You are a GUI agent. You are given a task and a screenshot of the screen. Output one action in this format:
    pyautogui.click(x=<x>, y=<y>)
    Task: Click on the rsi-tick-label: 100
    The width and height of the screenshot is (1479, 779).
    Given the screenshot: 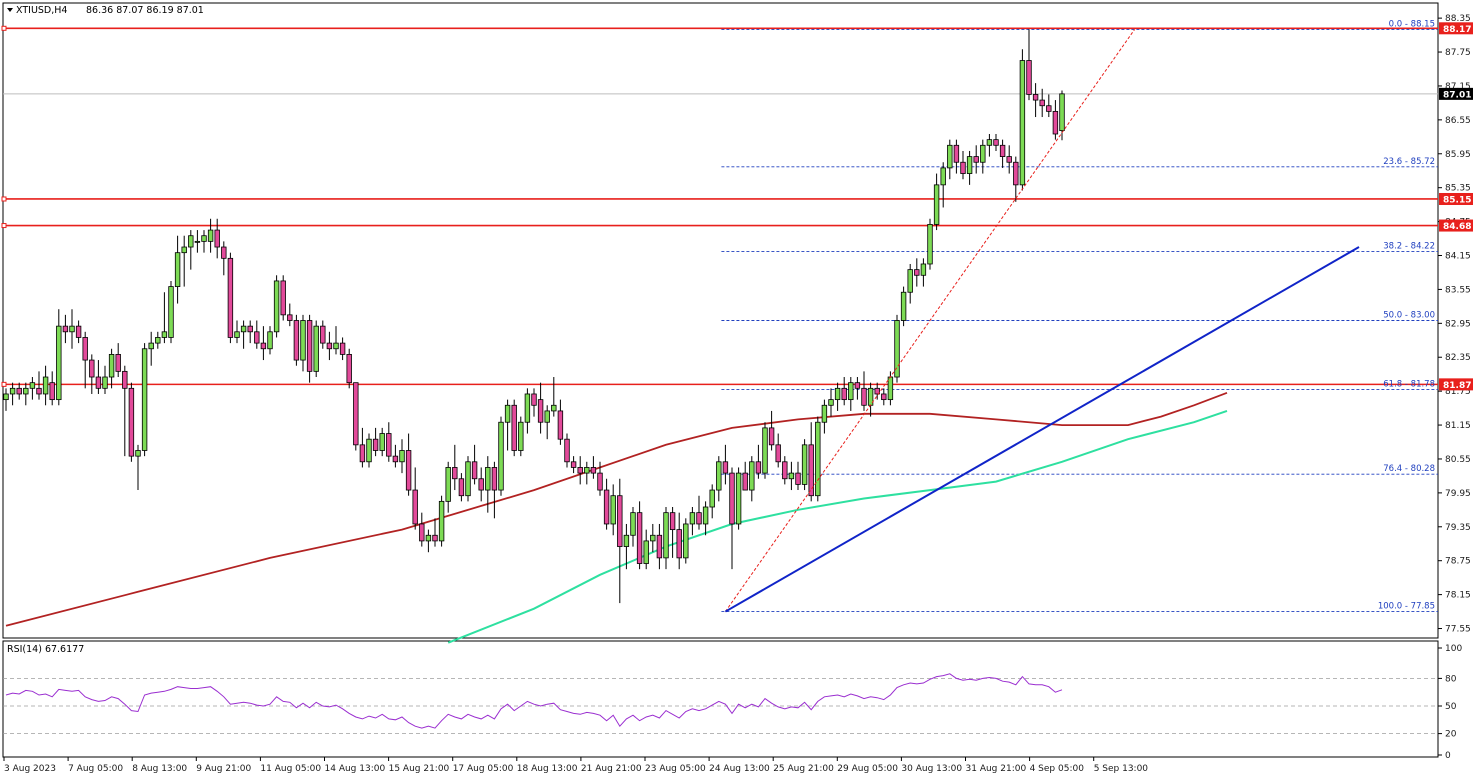 What is the action you would take?
    pyautogui.click(x=1453, y=649)
    